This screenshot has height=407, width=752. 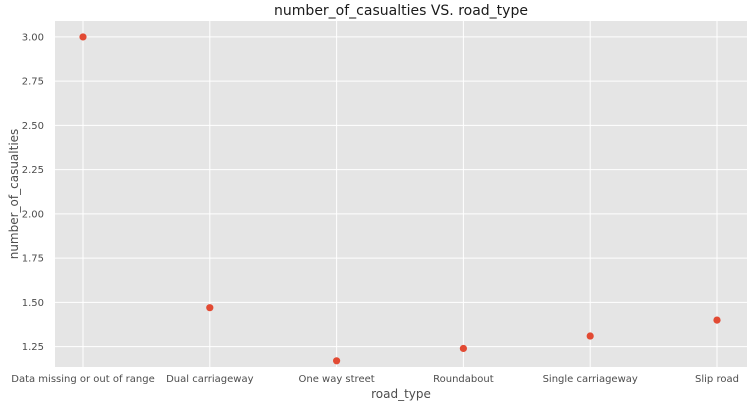 What do you see at coordinates (33, 347) in the screenshot?
I see `y-tick-label: 1.25` at bounding box center [33, 347].